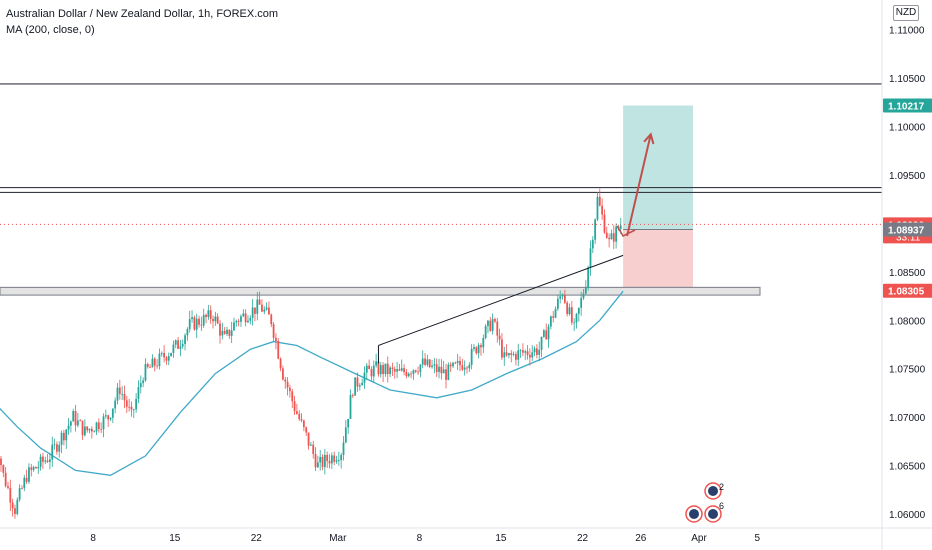 This screenshot has width=932, height=550. Describe the element at coordinates (907, 105) in the screenshot. I see `price-label-target` at that location.